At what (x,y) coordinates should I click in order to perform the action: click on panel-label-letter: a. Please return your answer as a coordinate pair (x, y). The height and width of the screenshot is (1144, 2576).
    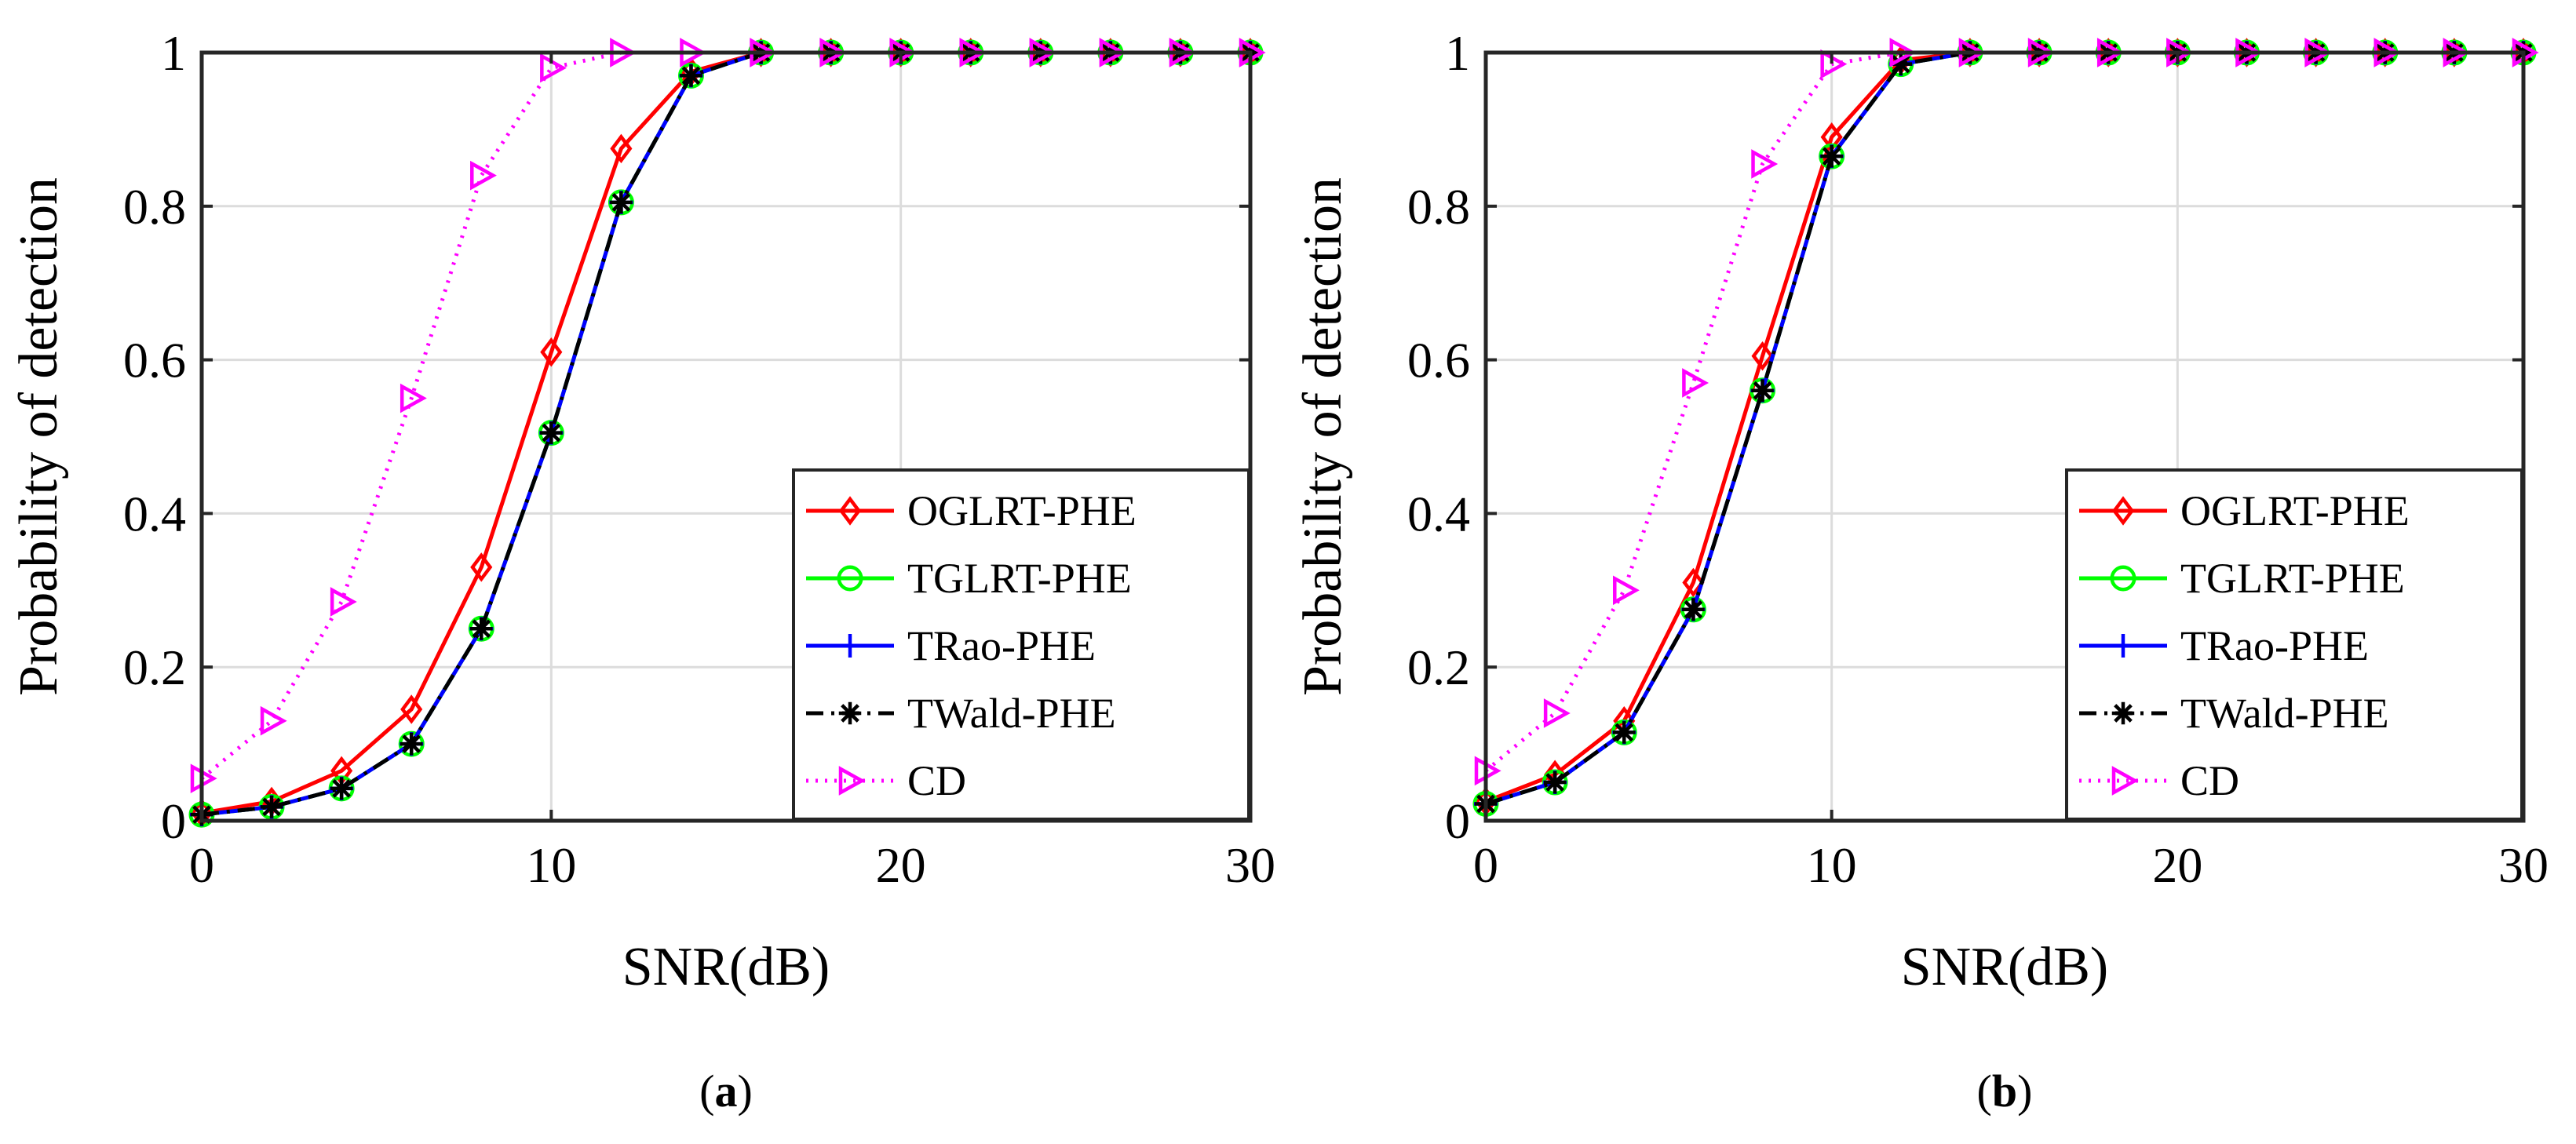
    Looking at the image, I should click on (726, 1091).